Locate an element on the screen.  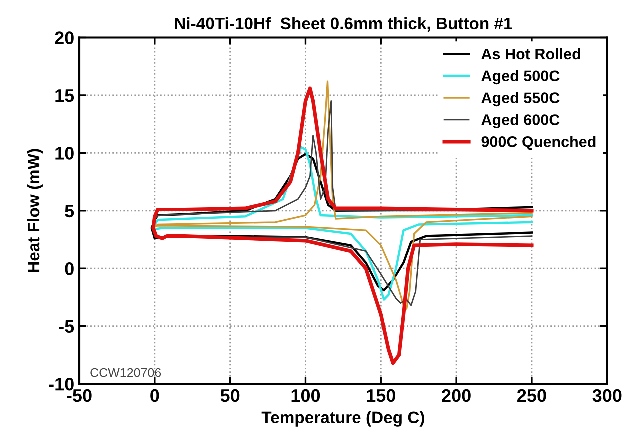
x-tick-label: 300 is located at coordinates (607, 395).